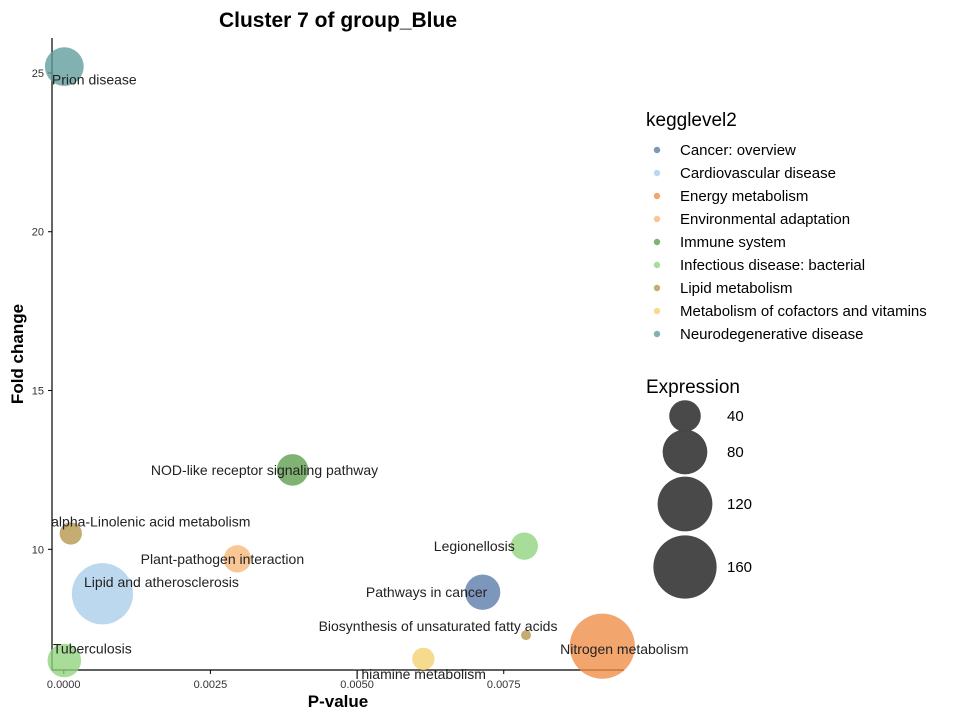 Image resolution: width=960 pixels, height=720 pixels. What do you see at coordinates (735, 416) in the screenshot?
I see `legend-size-label: 40` at bounding box center [735, 416].